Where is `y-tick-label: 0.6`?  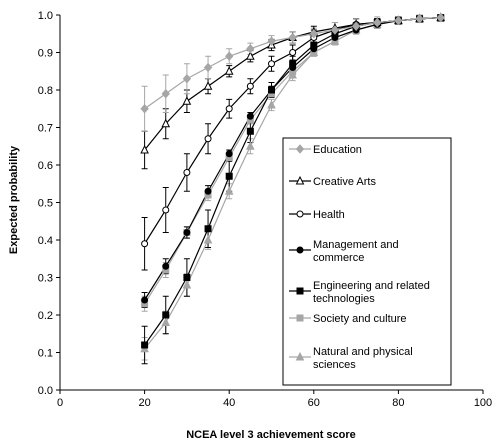 y-tick-label: 0.6 is located at coordinates (45, 166).